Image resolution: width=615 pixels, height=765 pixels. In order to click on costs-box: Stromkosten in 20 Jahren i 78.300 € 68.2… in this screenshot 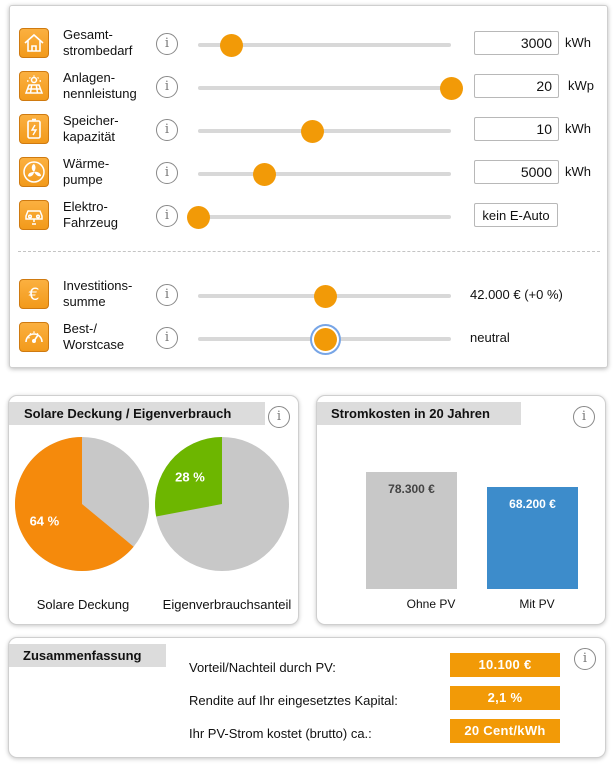, I will do `click(461, 510)`.